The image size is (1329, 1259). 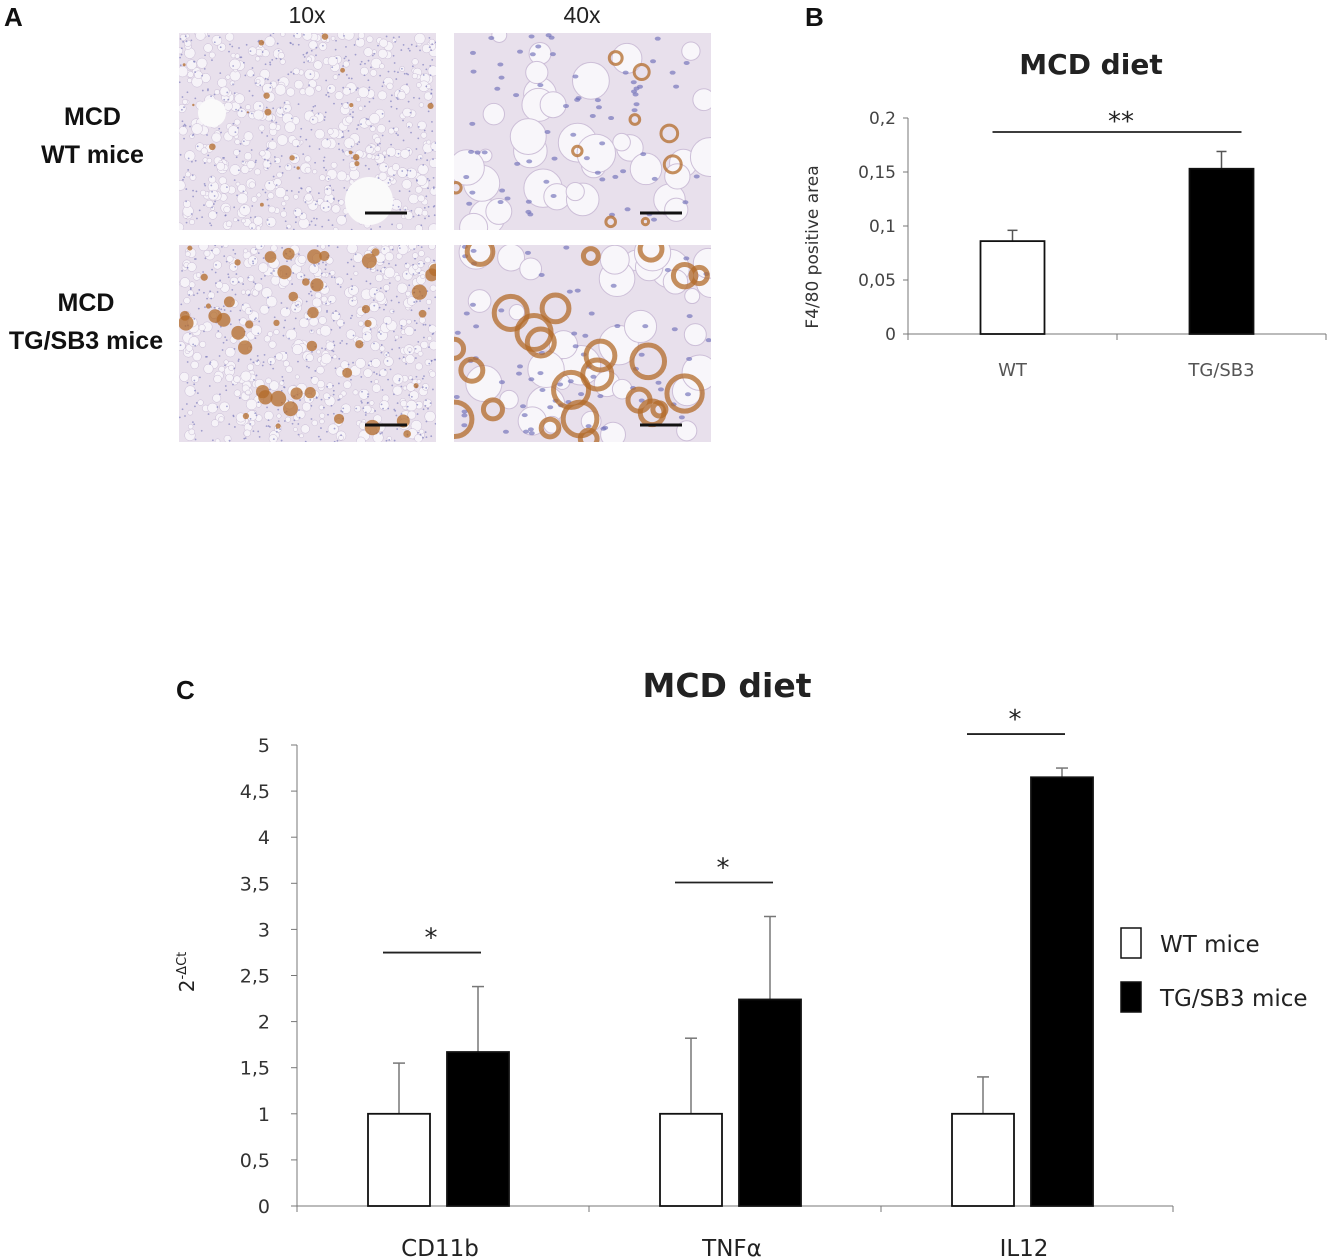 What do you see at coordinates (307, 343) in the screenshot?
I see `micrograph-tg-10x` at bounding box center [307, 343].